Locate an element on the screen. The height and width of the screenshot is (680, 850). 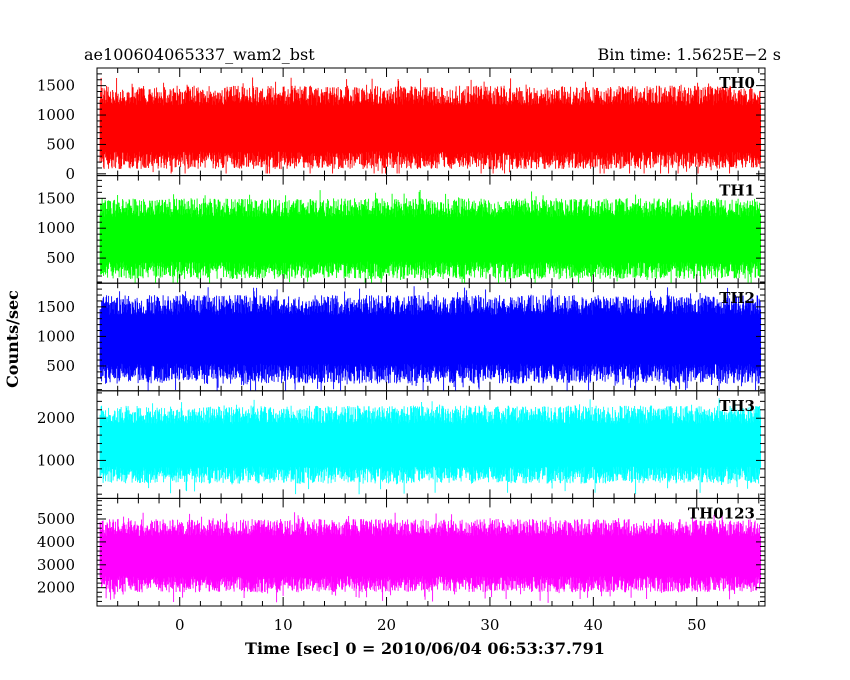
panel-frame is located at coordinates (431, 552).